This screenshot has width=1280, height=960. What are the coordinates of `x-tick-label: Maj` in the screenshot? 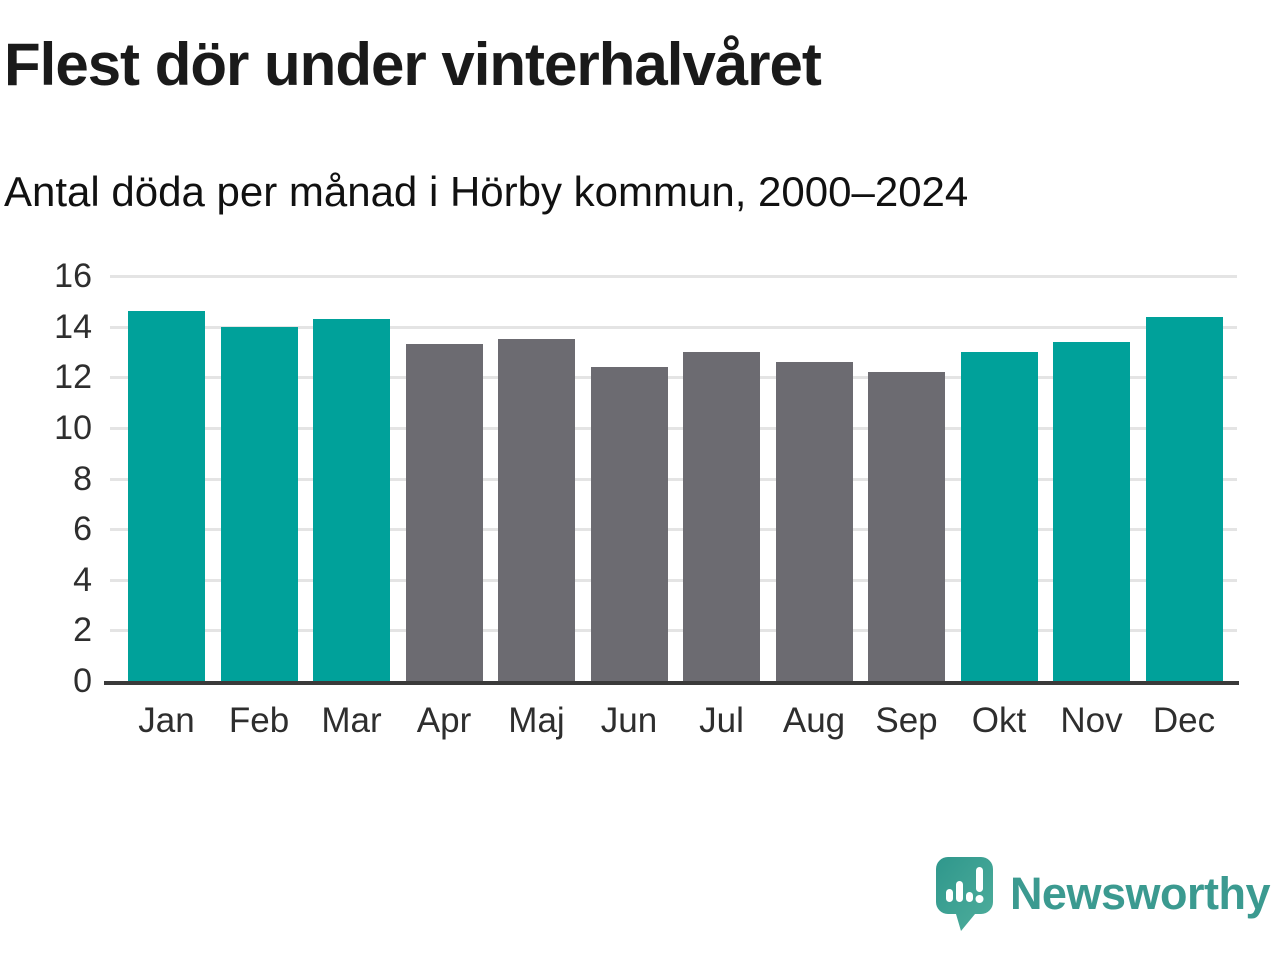 It's located at (536, 720).